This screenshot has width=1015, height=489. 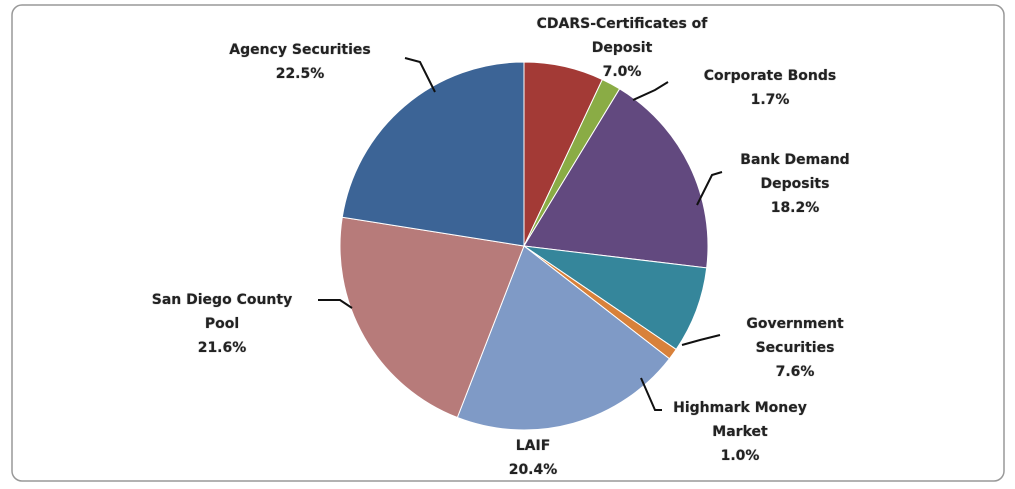 I want to click on value-label: 1.0%, so click(x=740, y=456).